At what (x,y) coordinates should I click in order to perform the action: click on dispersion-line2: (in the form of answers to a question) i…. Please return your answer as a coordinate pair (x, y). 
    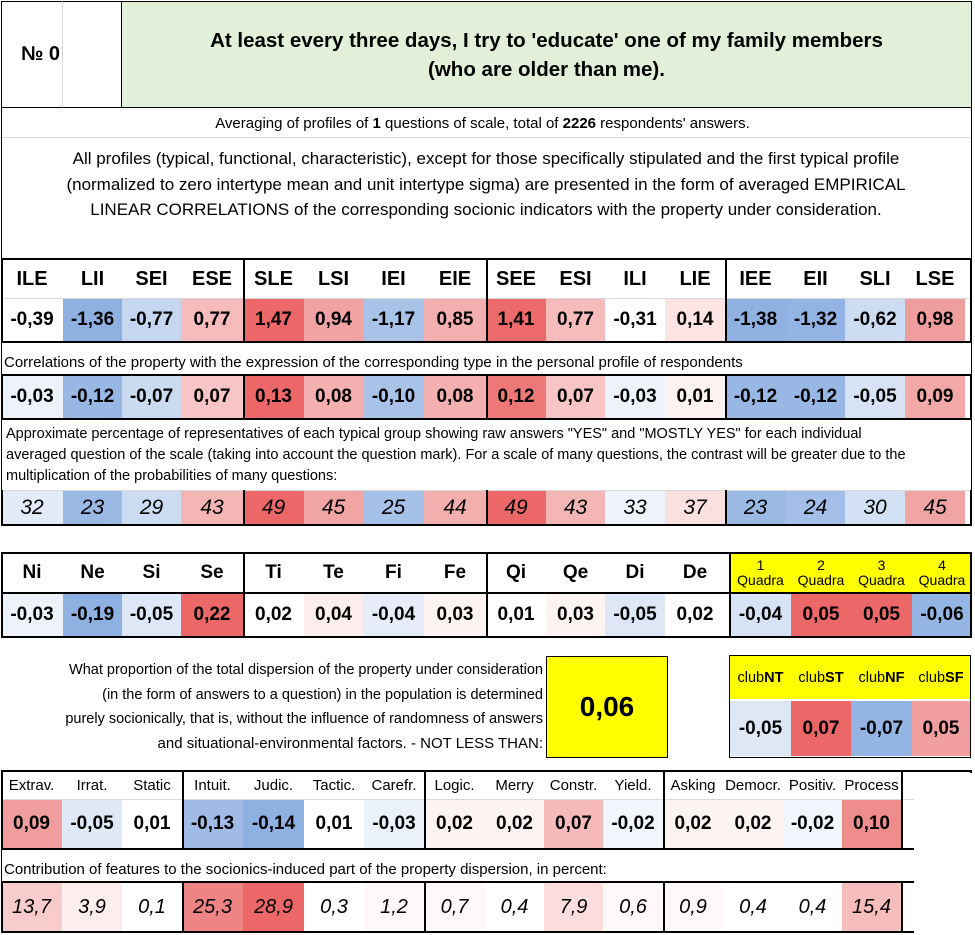
    Looking at the image, I should click on (322, 694).